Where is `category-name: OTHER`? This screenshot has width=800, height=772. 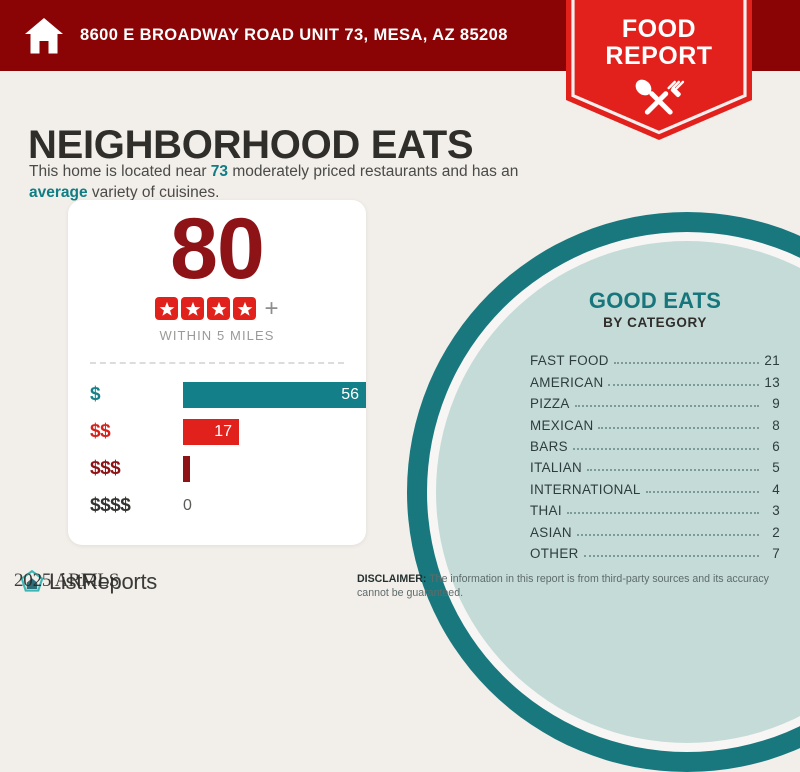
category-name: OTHER is located at coordinates (554, 553).